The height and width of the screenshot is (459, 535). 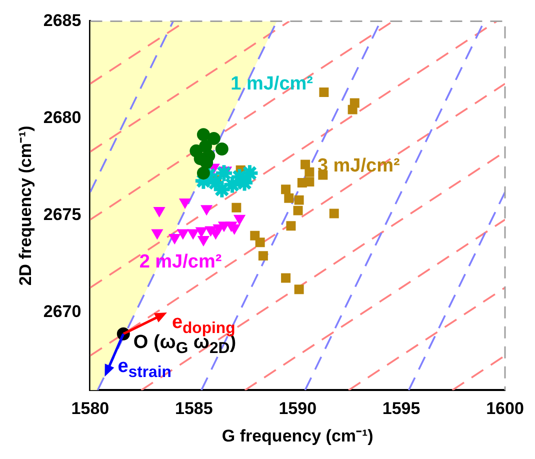 I want to click on y-tick-label: 2680, so click(x=62, y=117).